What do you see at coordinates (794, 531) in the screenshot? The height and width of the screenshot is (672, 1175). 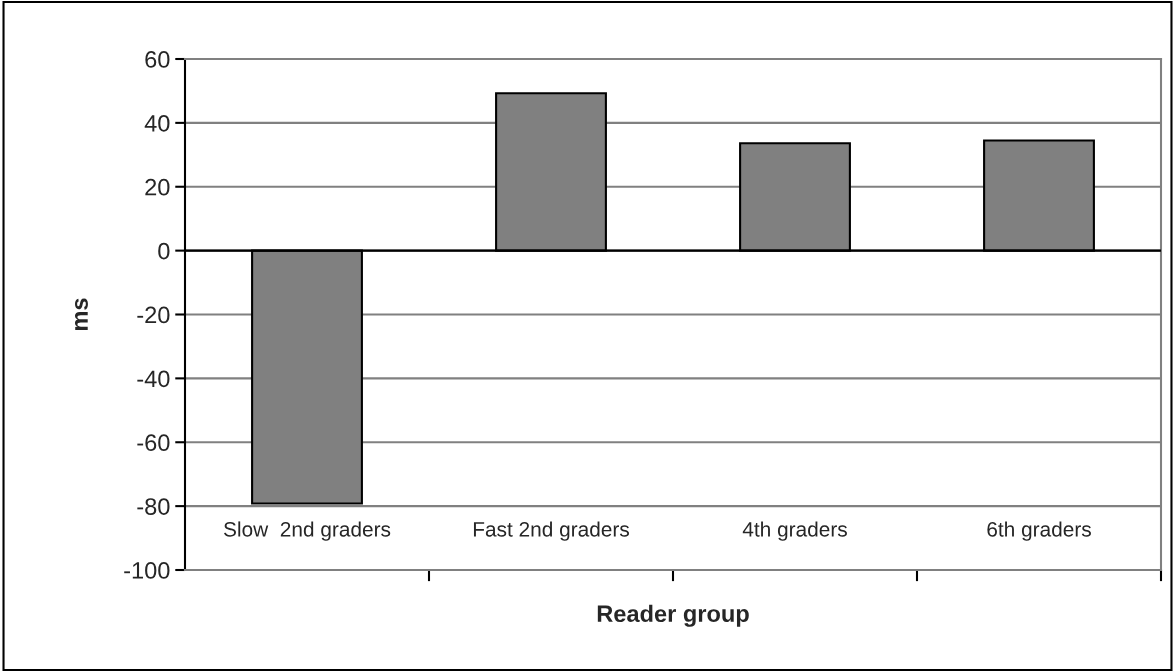 I see `x-tick-label: 4th graders` at bounding box center [794, 531].